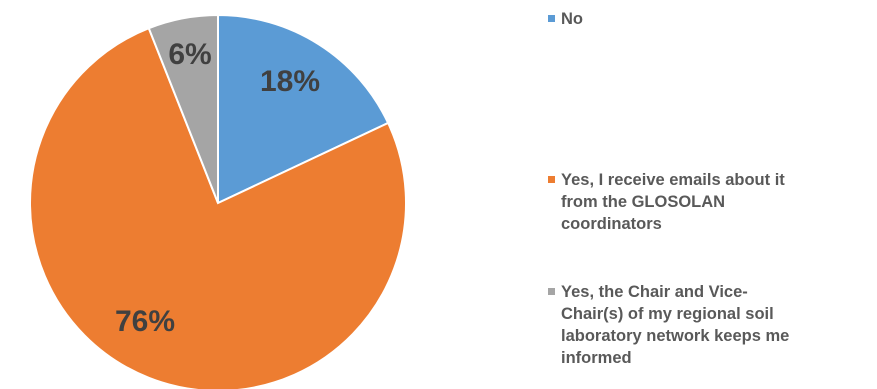 Image resolution: width=877 pixels, height=389 pixels. What do you see at coordinates (675, 336) in the screenshot?
I see `legend-line: laboratory network keeps me` at bounding box center [675, 336].